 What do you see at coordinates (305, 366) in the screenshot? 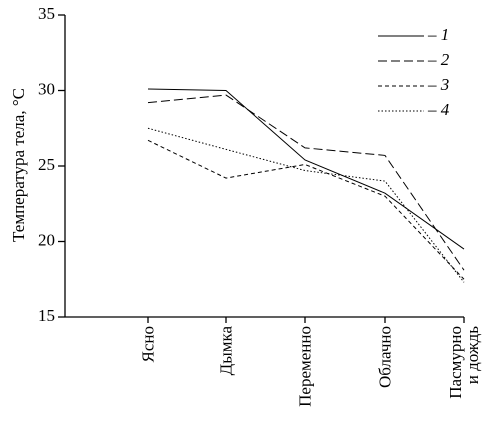
I see `x-tick-label: Переменно` at bounding box center [305, 366].